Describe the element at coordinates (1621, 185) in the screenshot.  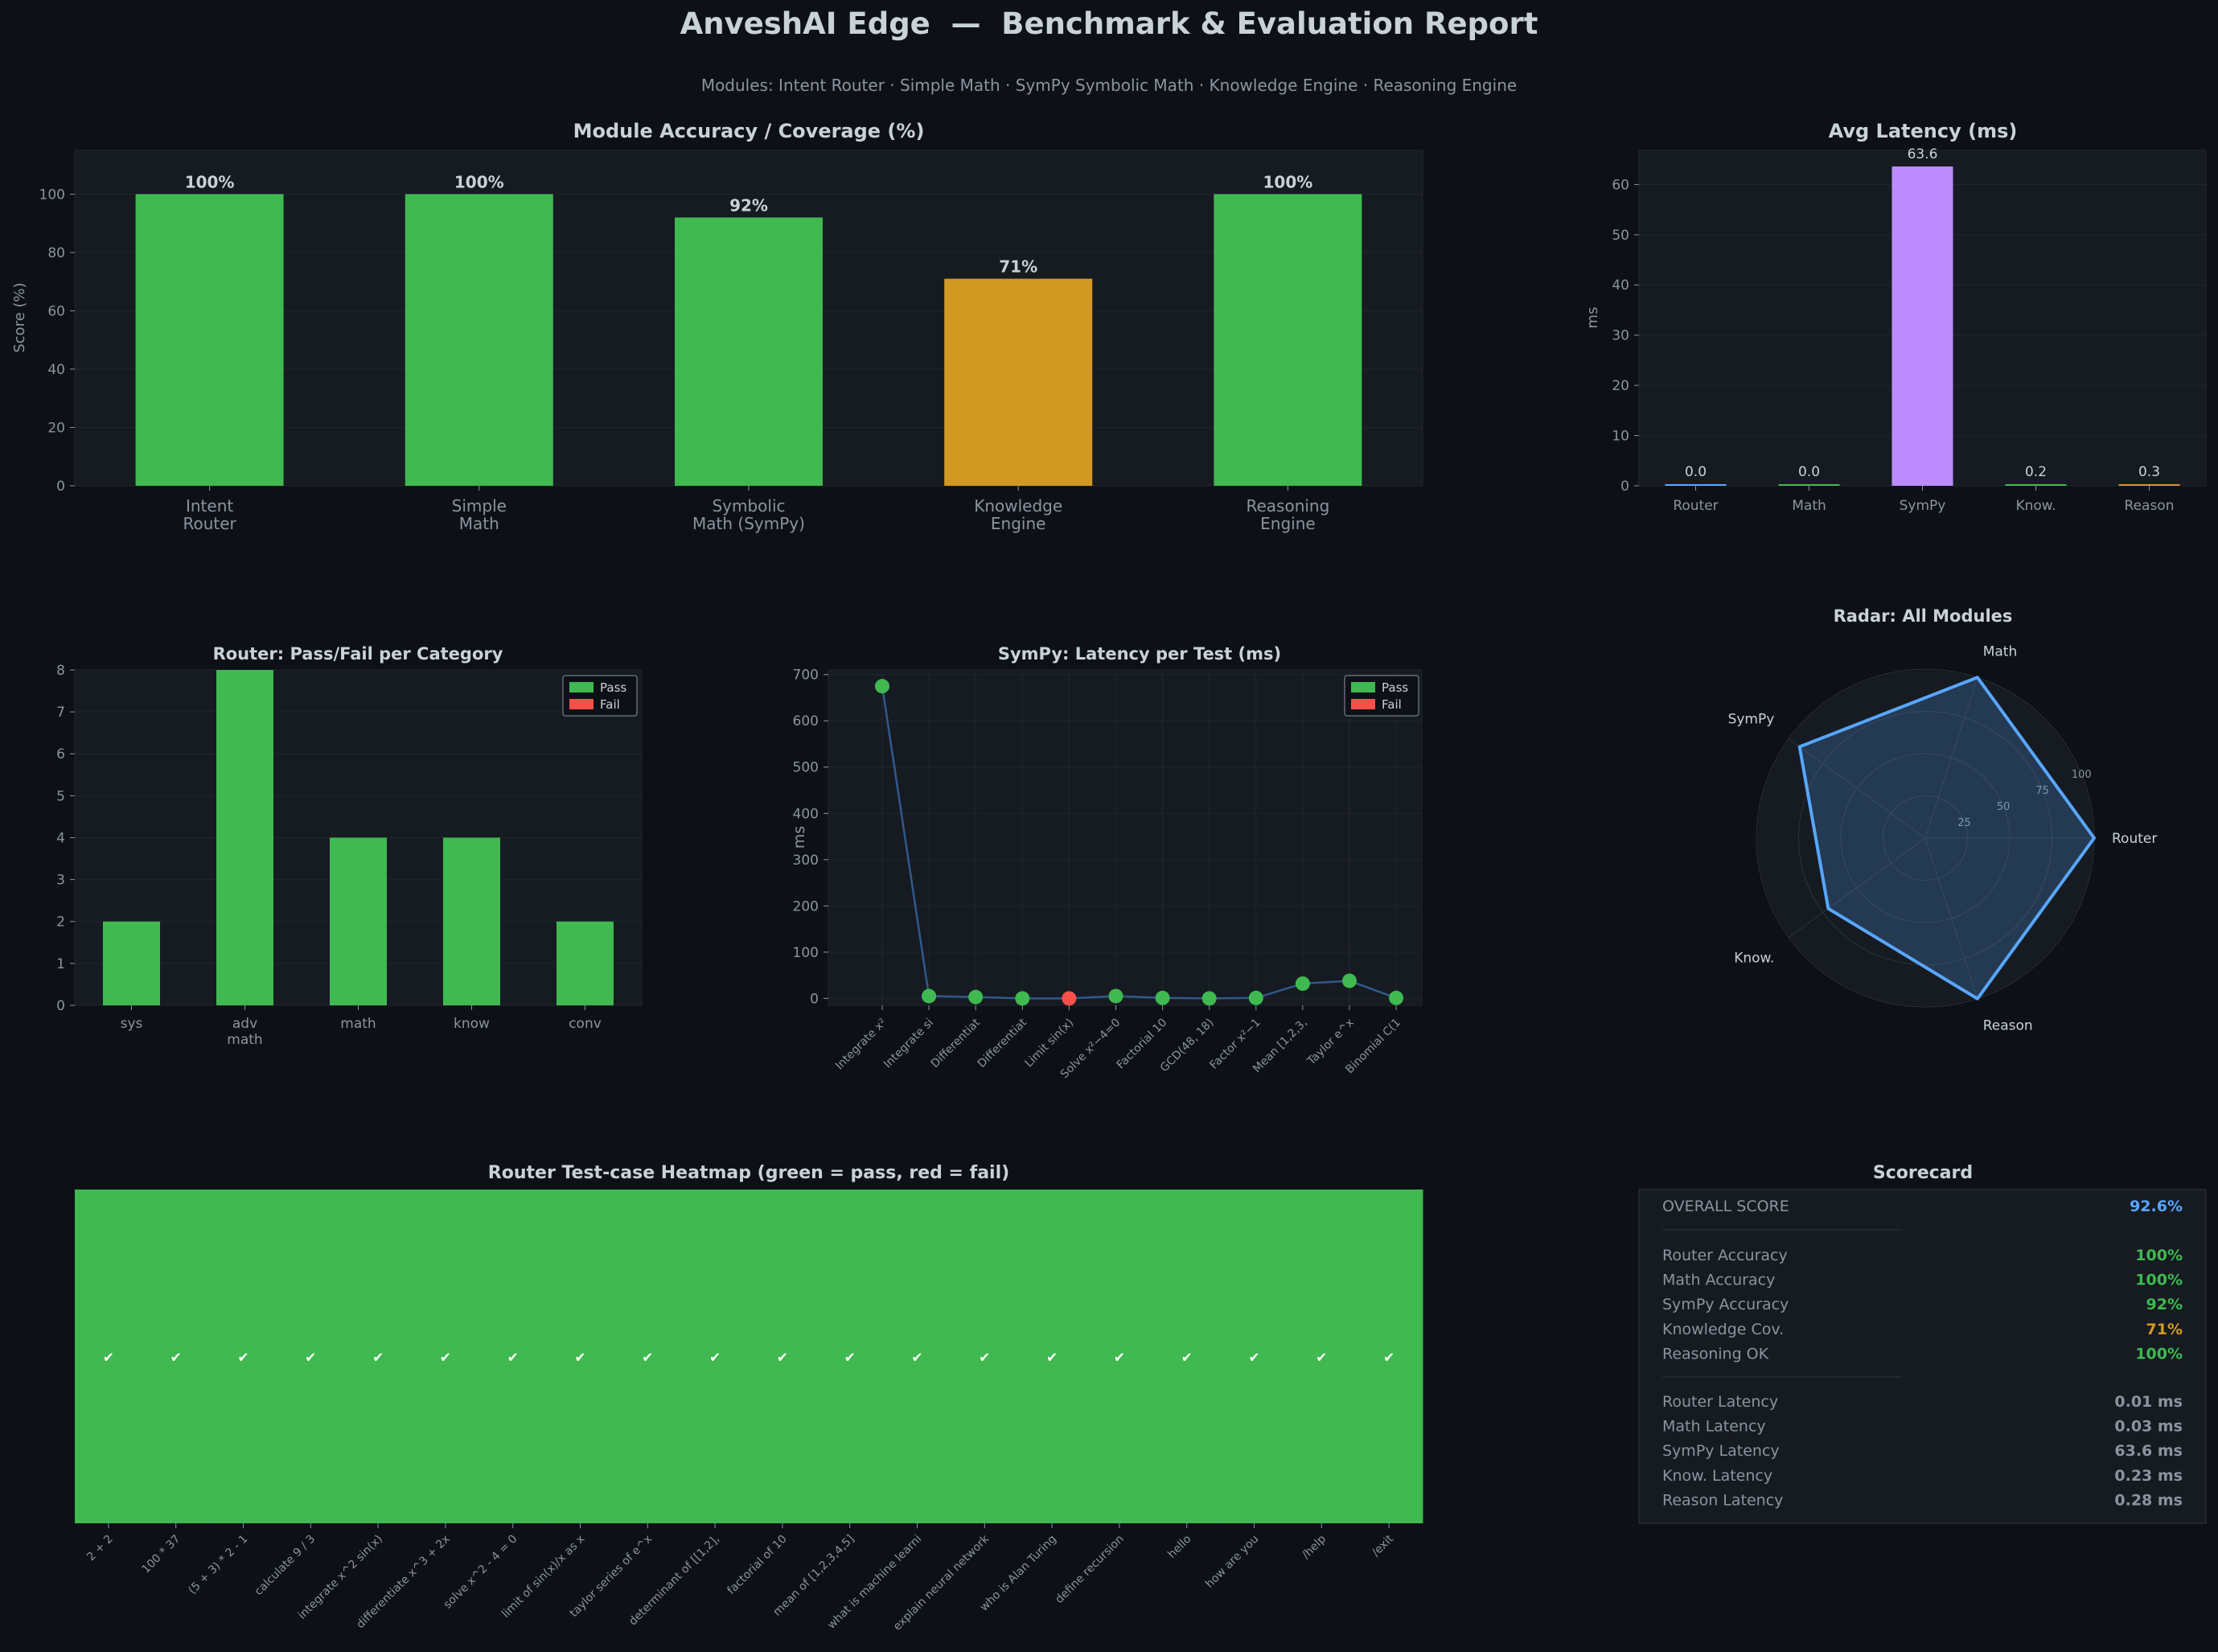
I see `latency-chart-ytick-label: 60` at that location.